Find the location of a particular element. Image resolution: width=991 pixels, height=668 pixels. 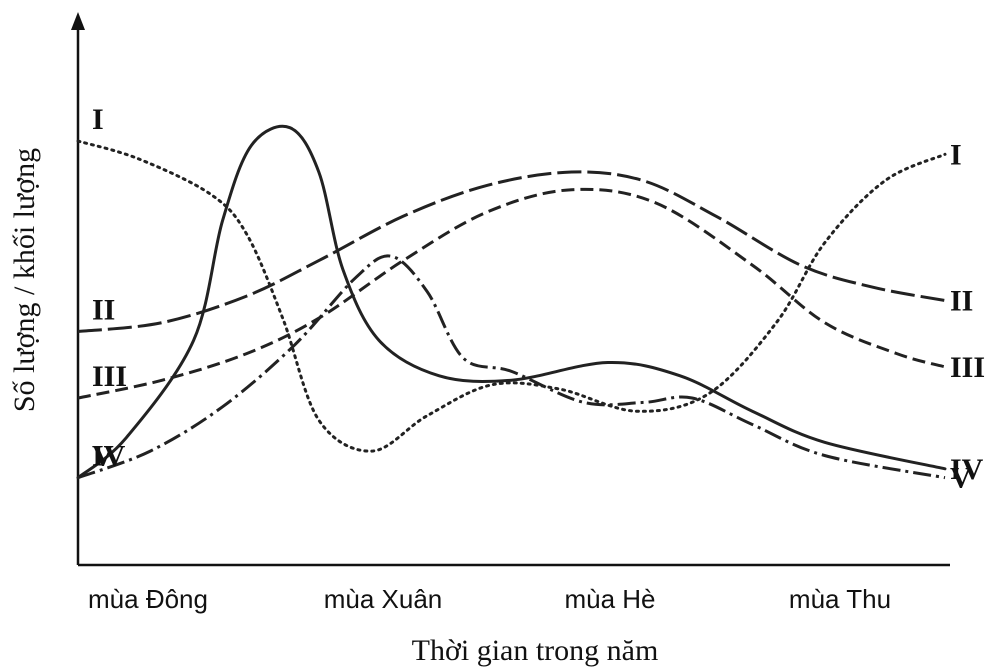

x-tick-labels: mùa Đông mùa Xuân mùa Hè mùa Thu is located at coordinates (489, 599).